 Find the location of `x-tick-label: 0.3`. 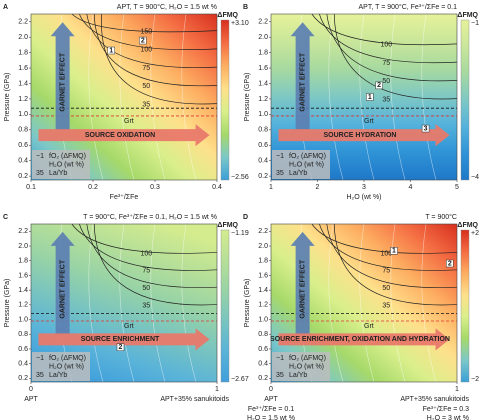

x-tick-label: 0.3 is located at coordinates (155, 187).